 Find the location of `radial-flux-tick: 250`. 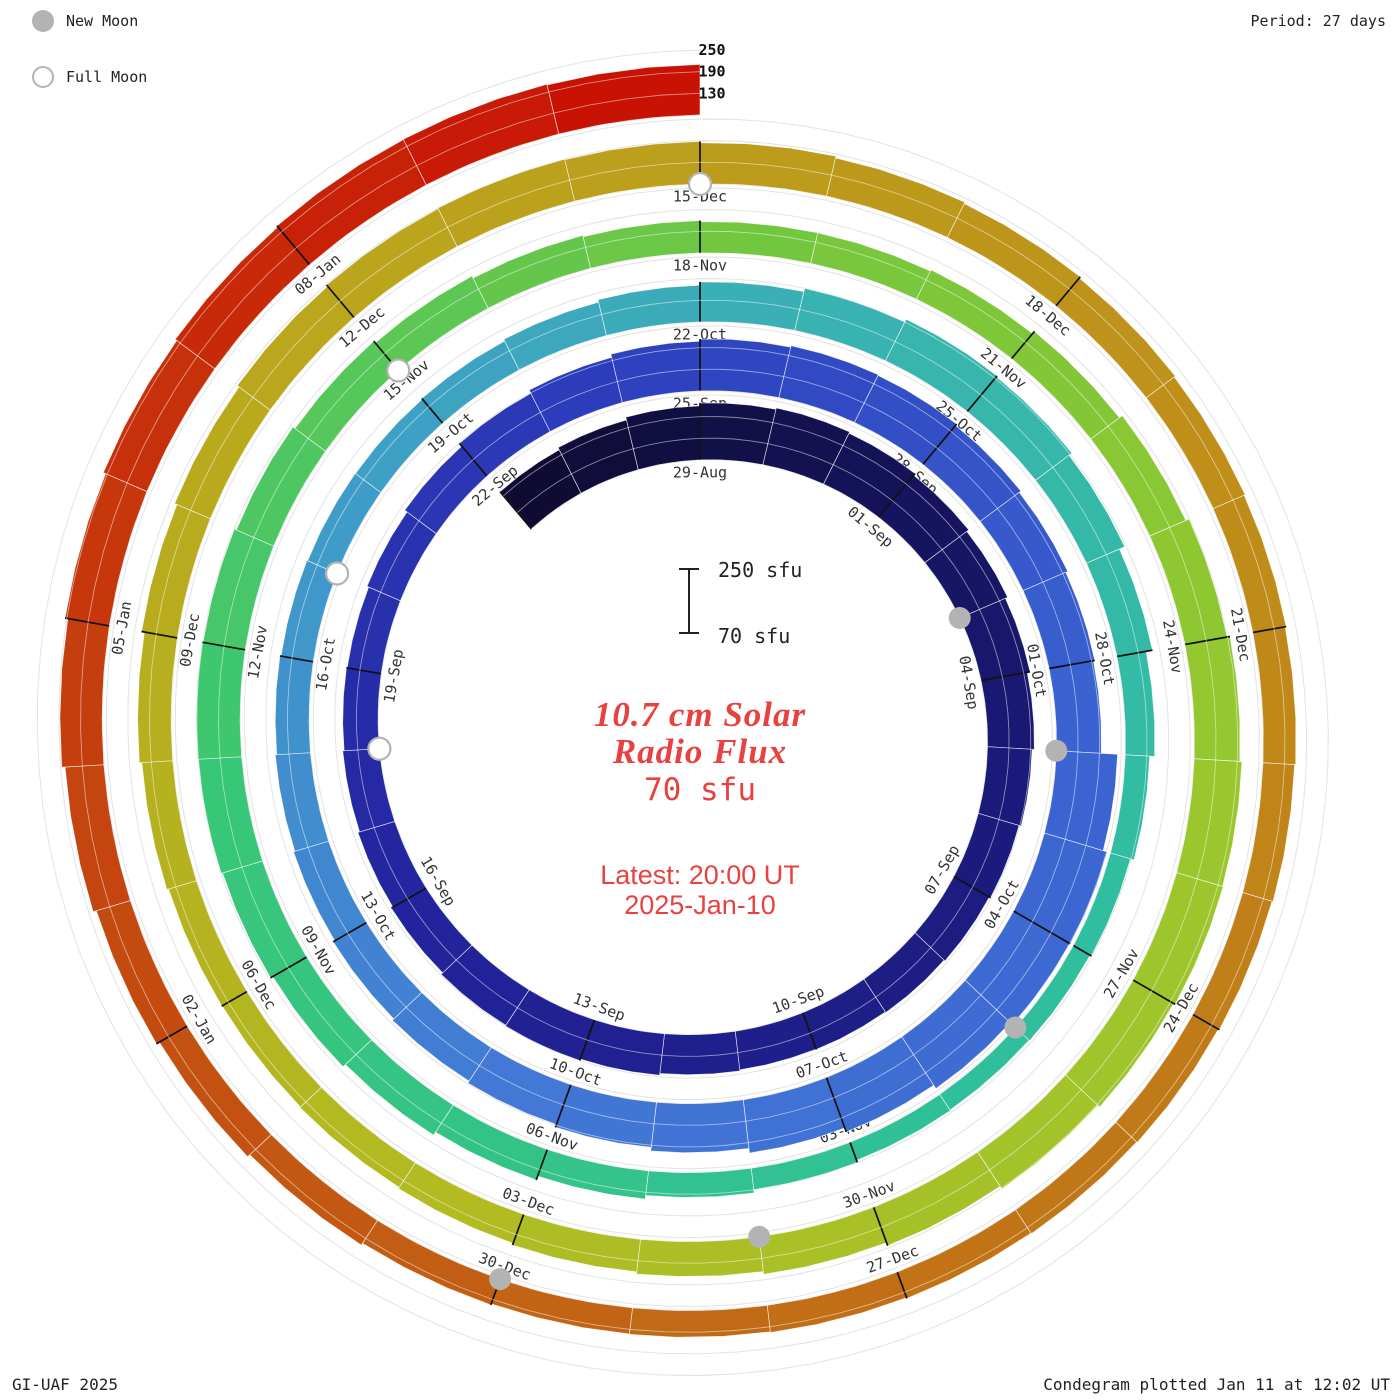

radial-flux-tick: 250 is located at coordinates (711, 50).